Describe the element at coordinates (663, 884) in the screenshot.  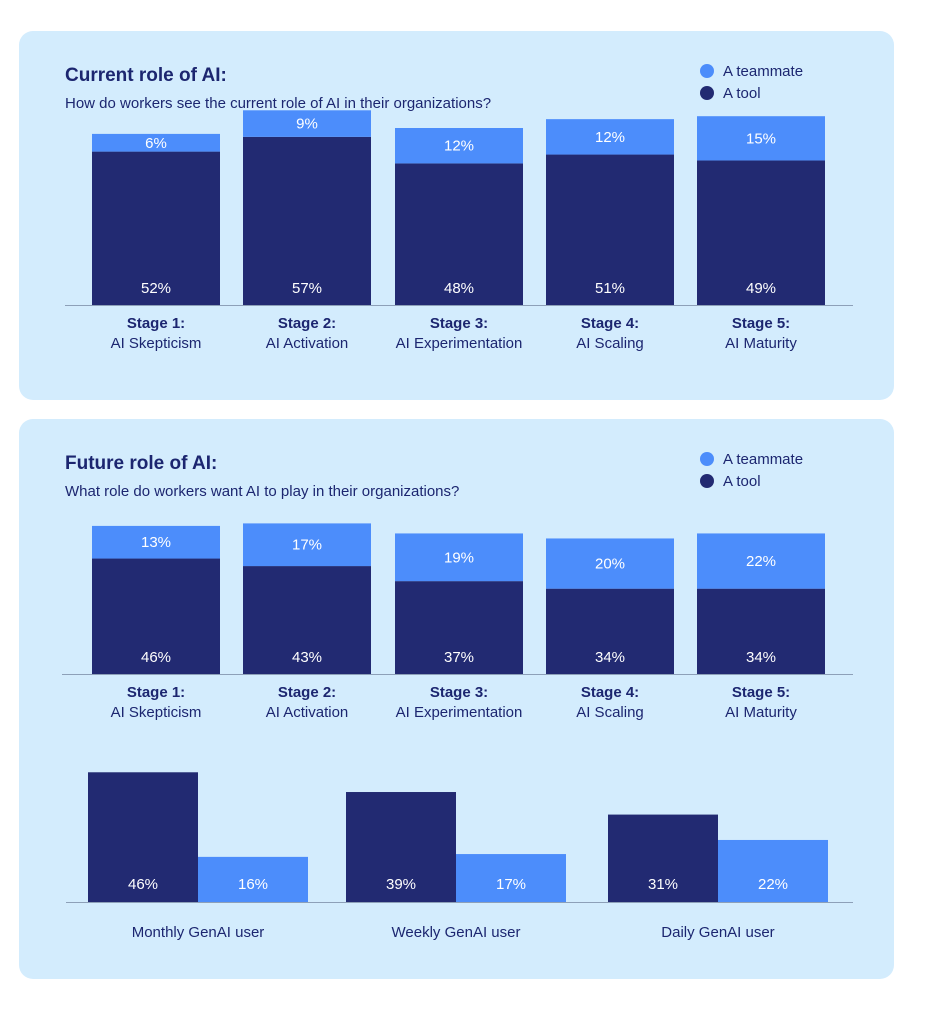
I see `data-label-tool: 31%` at that location.